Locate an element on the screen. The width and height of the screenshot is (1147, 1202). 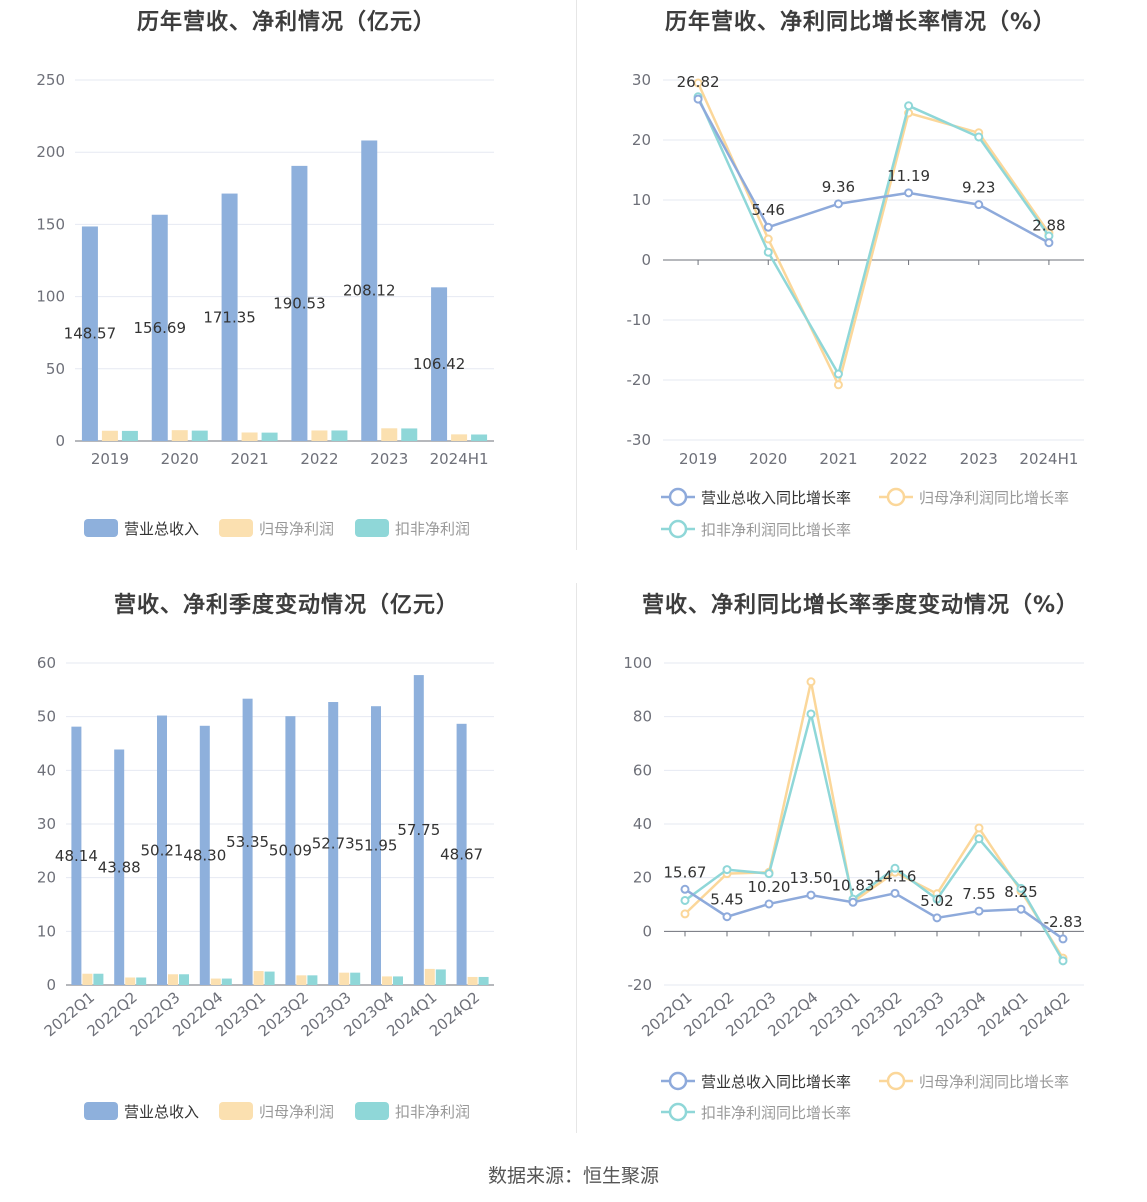
data-label: 208.12 is located at coordinates (369, 291).